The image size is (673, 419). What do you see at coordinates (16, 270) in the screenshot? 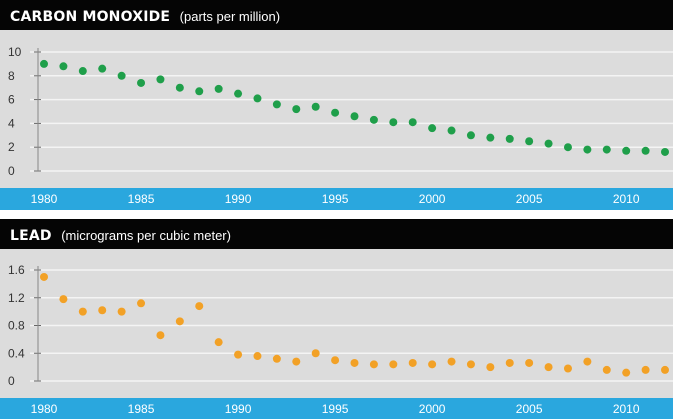
I see `y-tick-label: 1.6` at bounding box center [16, 270].